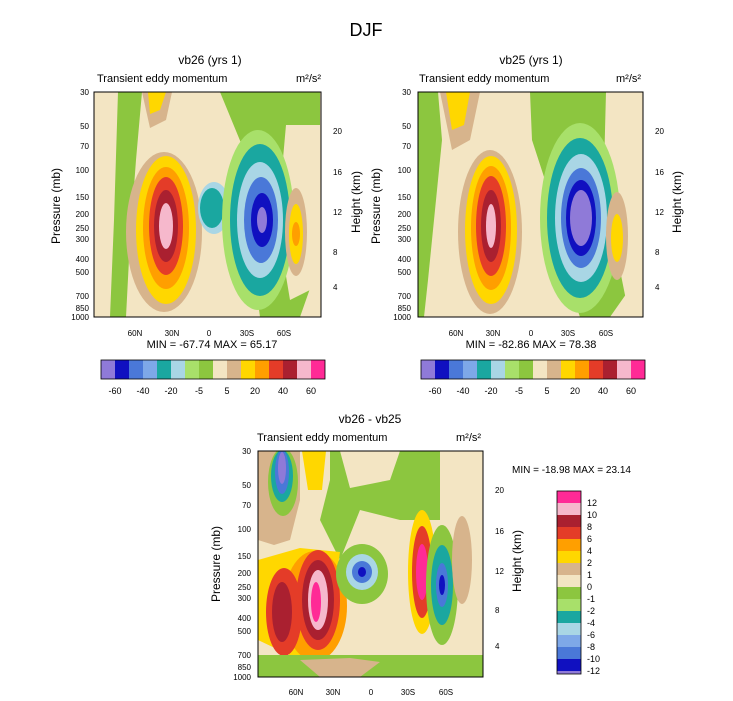 This screenshot has width=733, height=701. I want to click on contour-field, so click(530, 204).